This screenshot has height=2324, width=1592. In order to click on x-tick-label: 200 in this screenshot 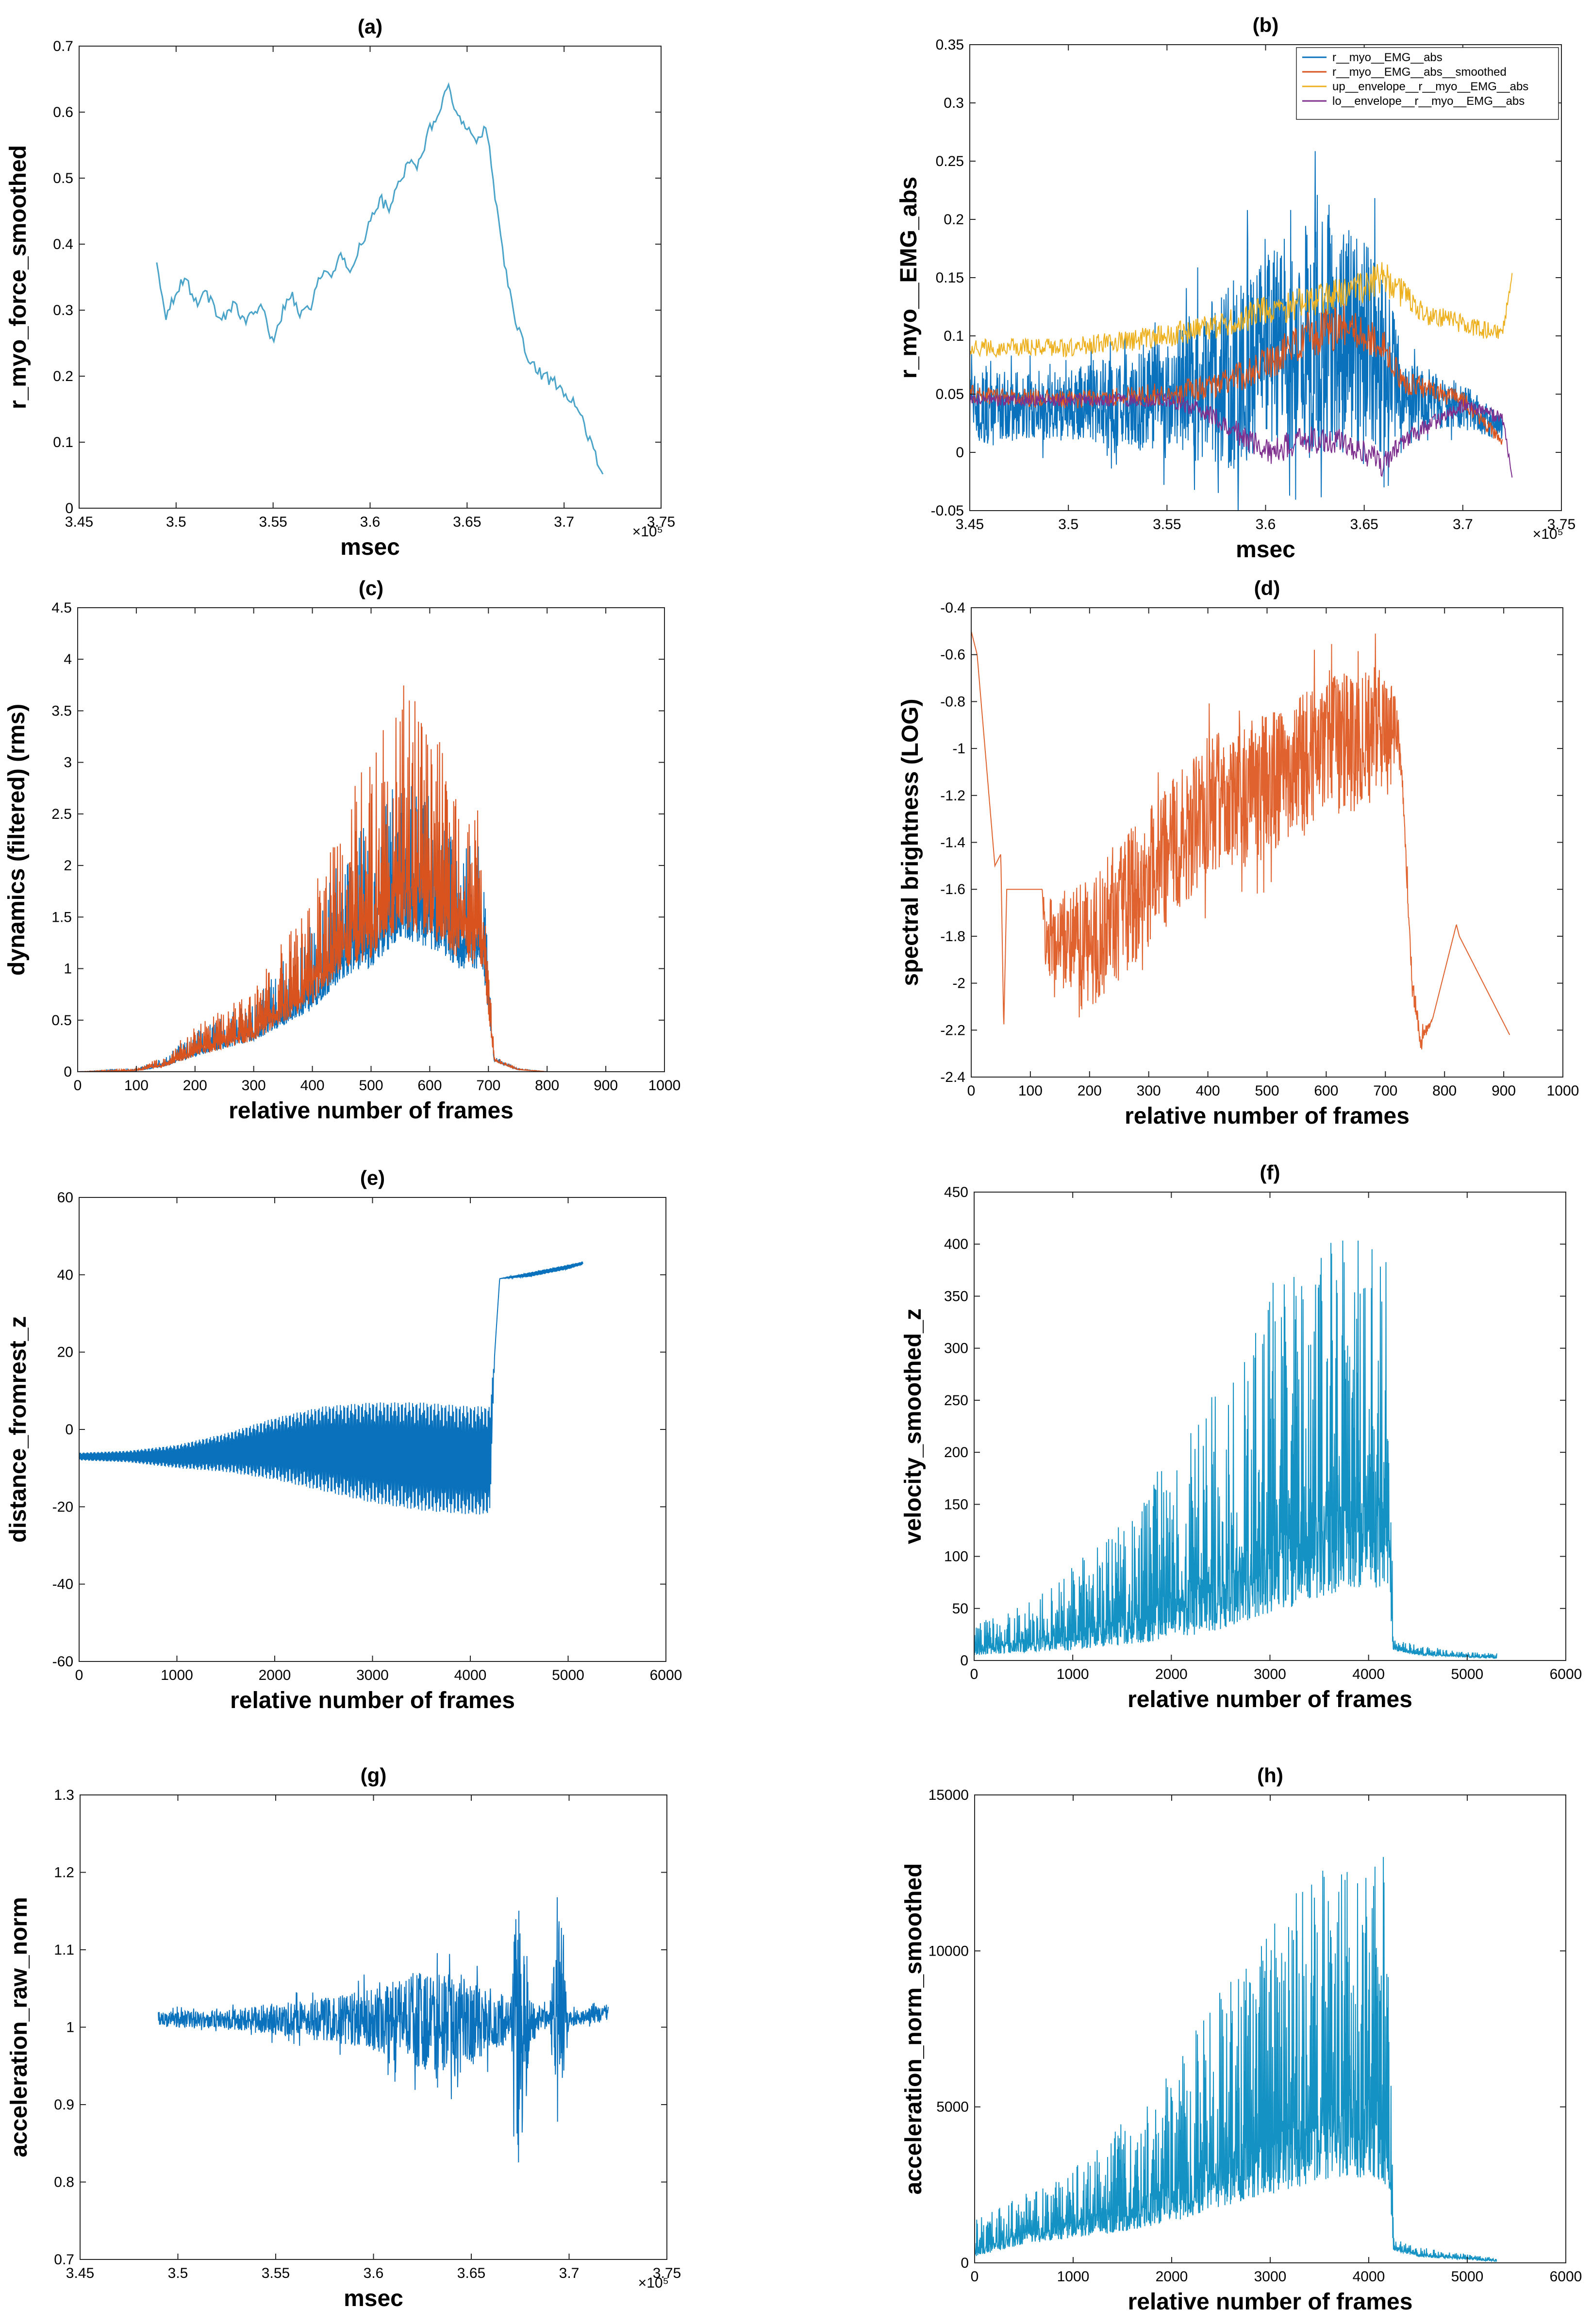, I will do `click(1090, 1091)`.